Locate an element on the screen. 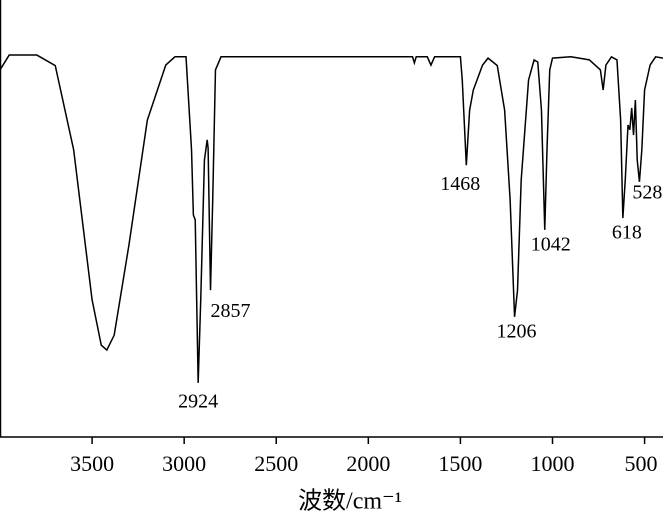  x-tick-label: 3500 is located at coordinates (92, 463).